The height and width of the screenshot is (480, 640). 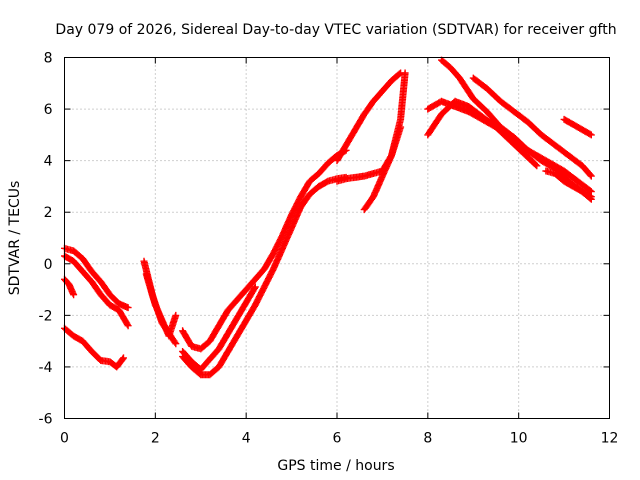 I want to click on x-tick-labels: 0 2 4 6 8 10 12, so click(x=339, y=439).